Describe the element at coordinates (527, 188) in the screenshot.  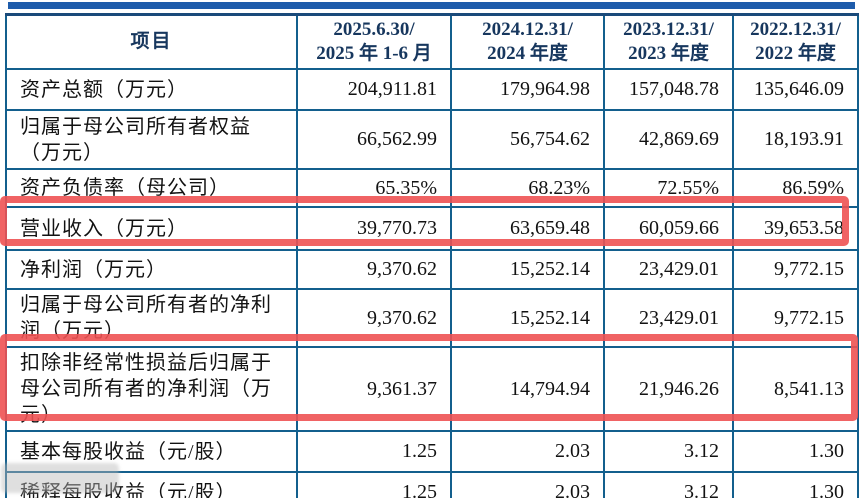
I see `value-cell: 68.23%` at that location.